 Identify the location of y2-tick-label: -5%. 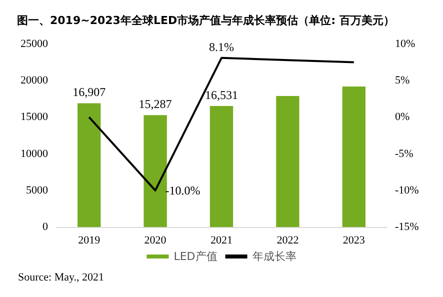
(404, 154).